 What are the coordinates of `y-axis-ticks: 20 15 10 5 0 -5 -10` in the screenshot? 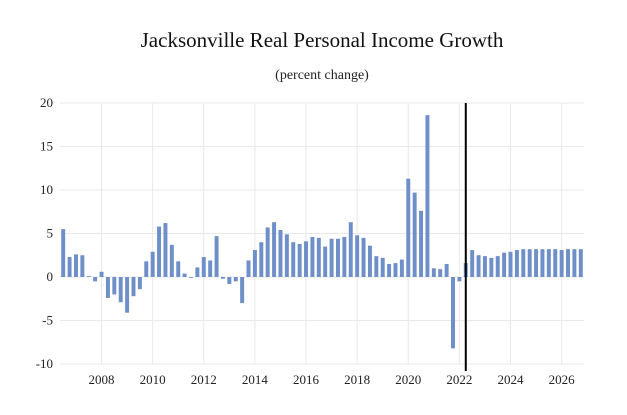 It's located at (44, 233).